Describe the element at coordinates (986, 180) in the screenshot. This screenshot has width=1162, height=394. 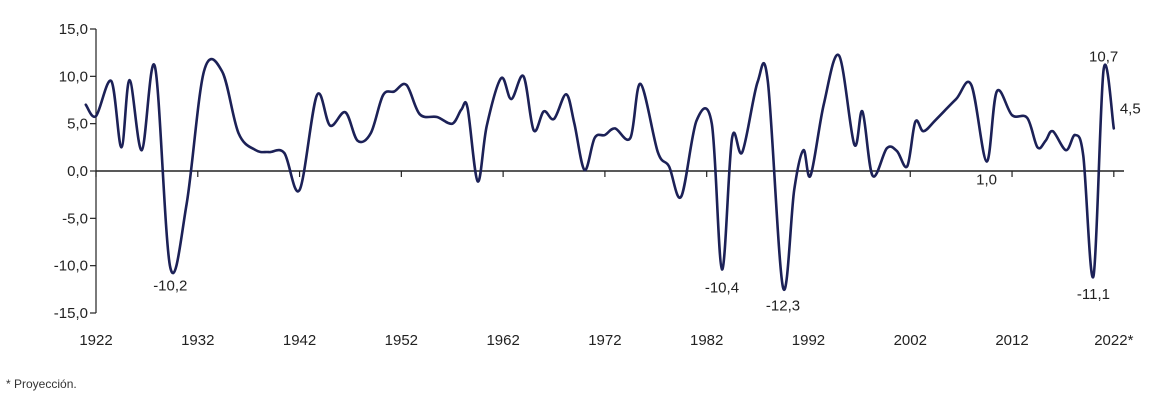
I see `data-label: 1,0` at that location.